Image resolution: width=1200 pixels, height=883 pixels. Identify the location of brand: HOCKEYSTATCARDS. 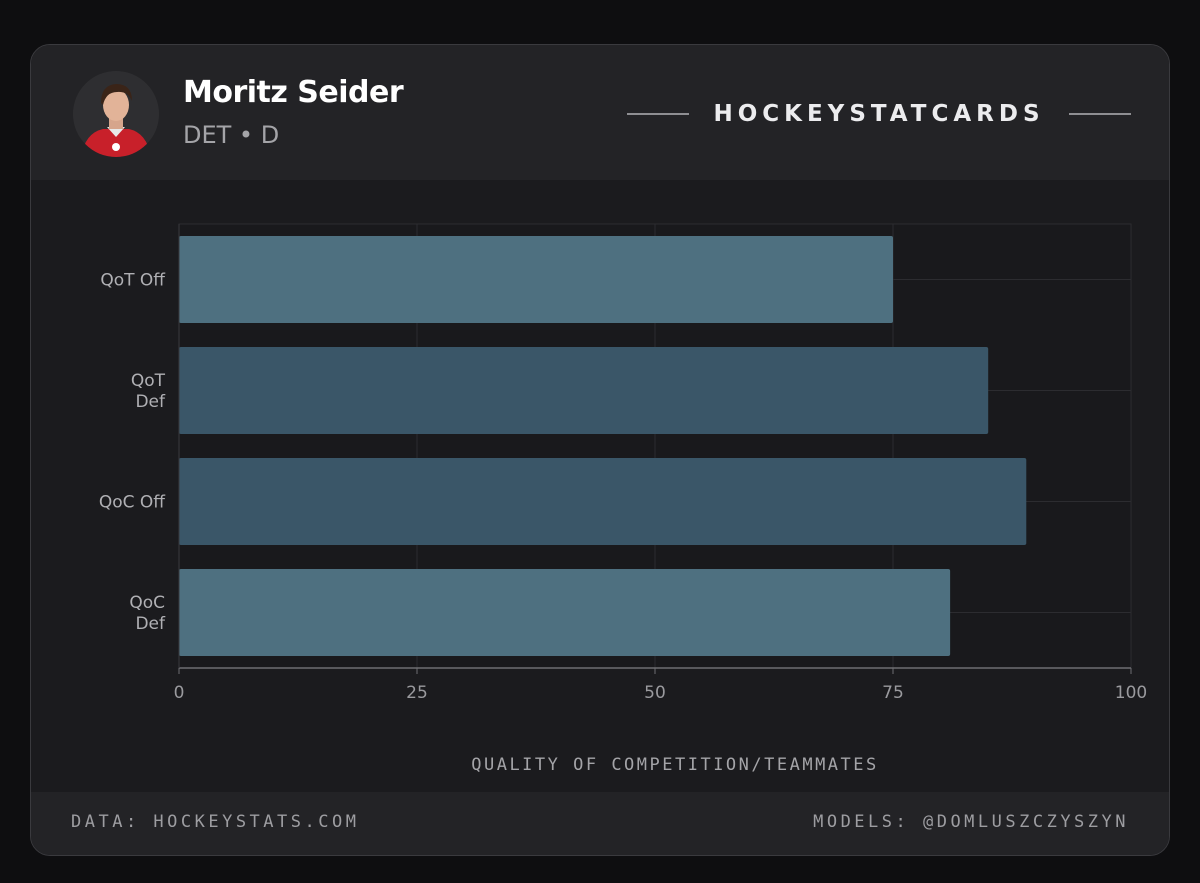
(879, 114).